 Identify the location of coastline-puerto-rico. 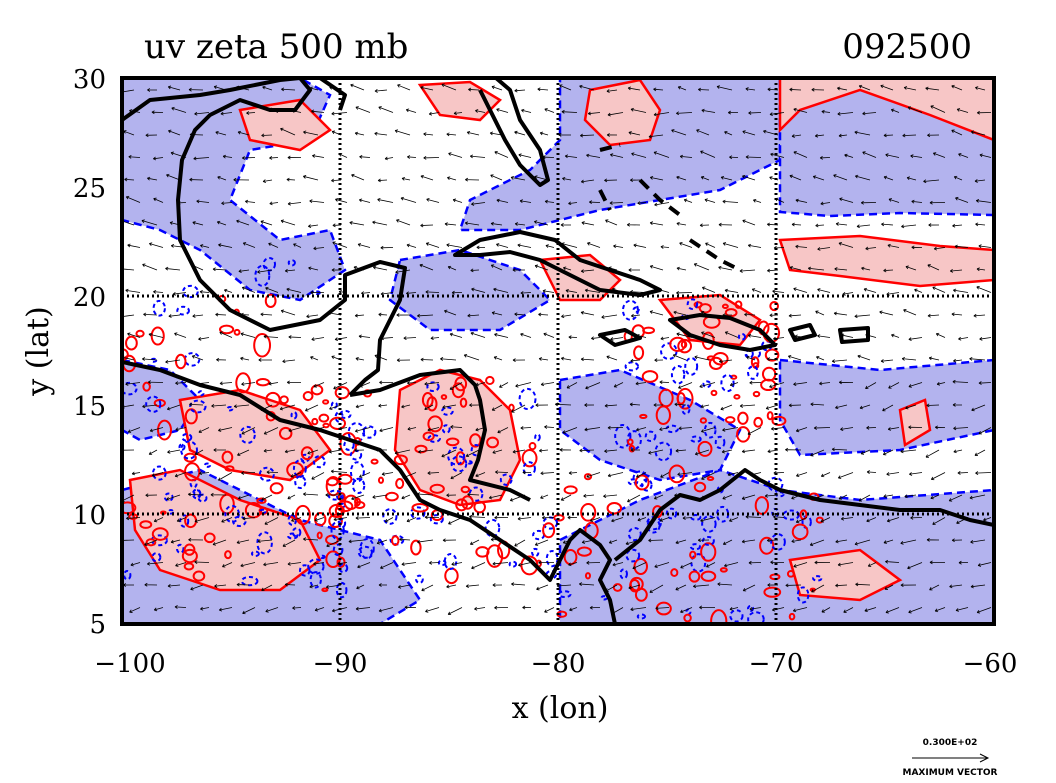
(802, 332).